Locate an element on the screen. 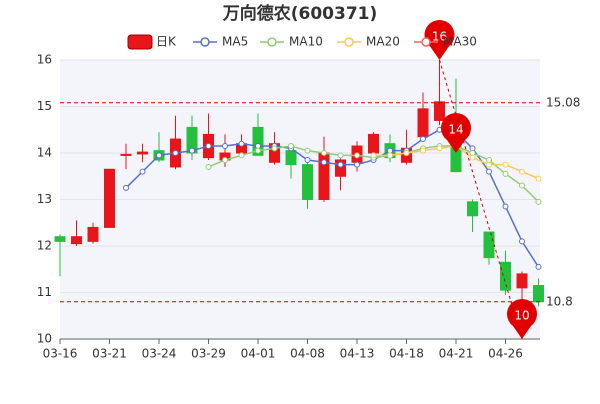 Image resolution: width=600 pixels, height=404 pixels. reference-label: 15.08 is located at coordinates (563, 102).